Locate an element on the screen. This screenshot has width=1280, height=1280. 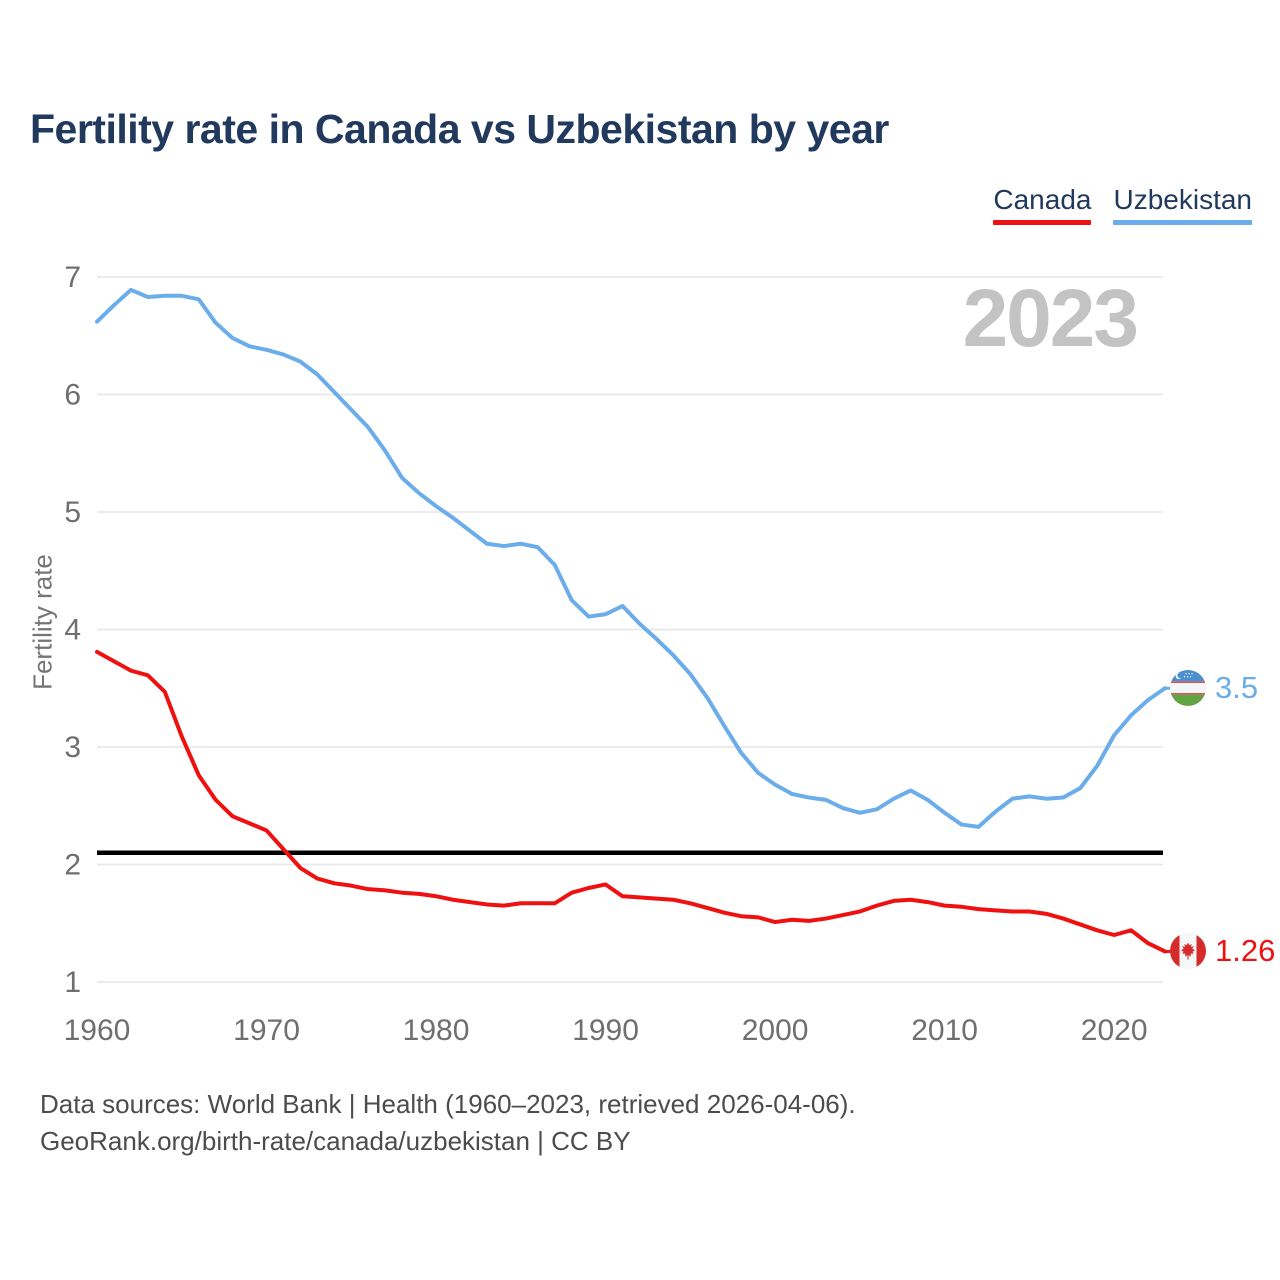
legend-item-uzbekistan: Uzbekistan is located at coordinates (1182, 204).